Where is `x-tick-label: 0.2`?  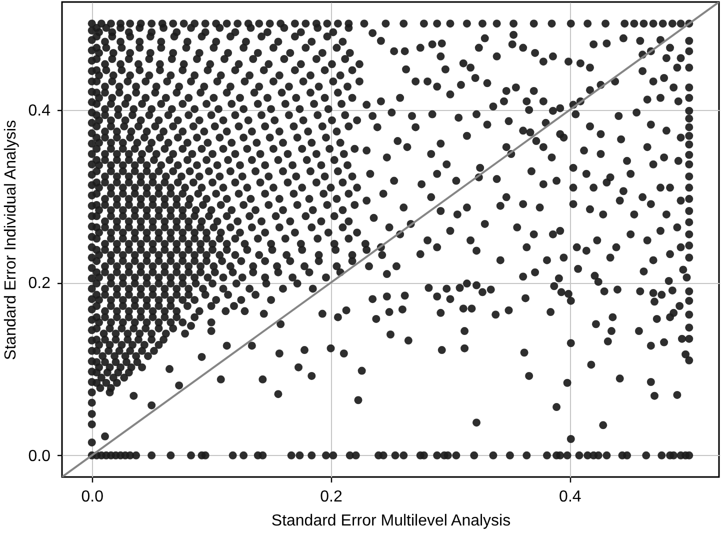
x-tick-label: 0.2 is located at coordinates (331, 497).